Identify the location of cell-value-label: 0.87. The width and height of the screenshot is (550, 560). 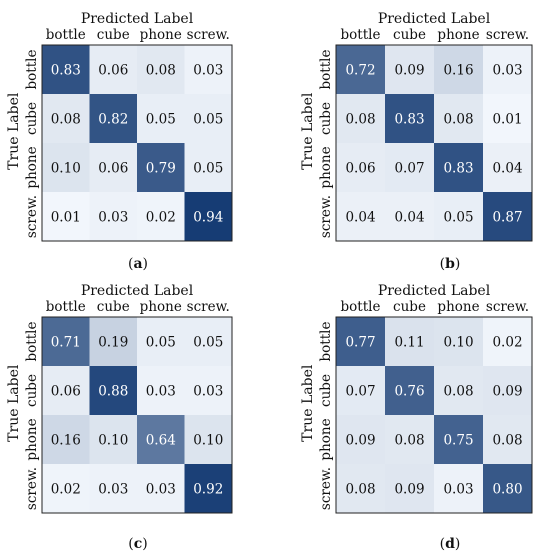
(507, 218).